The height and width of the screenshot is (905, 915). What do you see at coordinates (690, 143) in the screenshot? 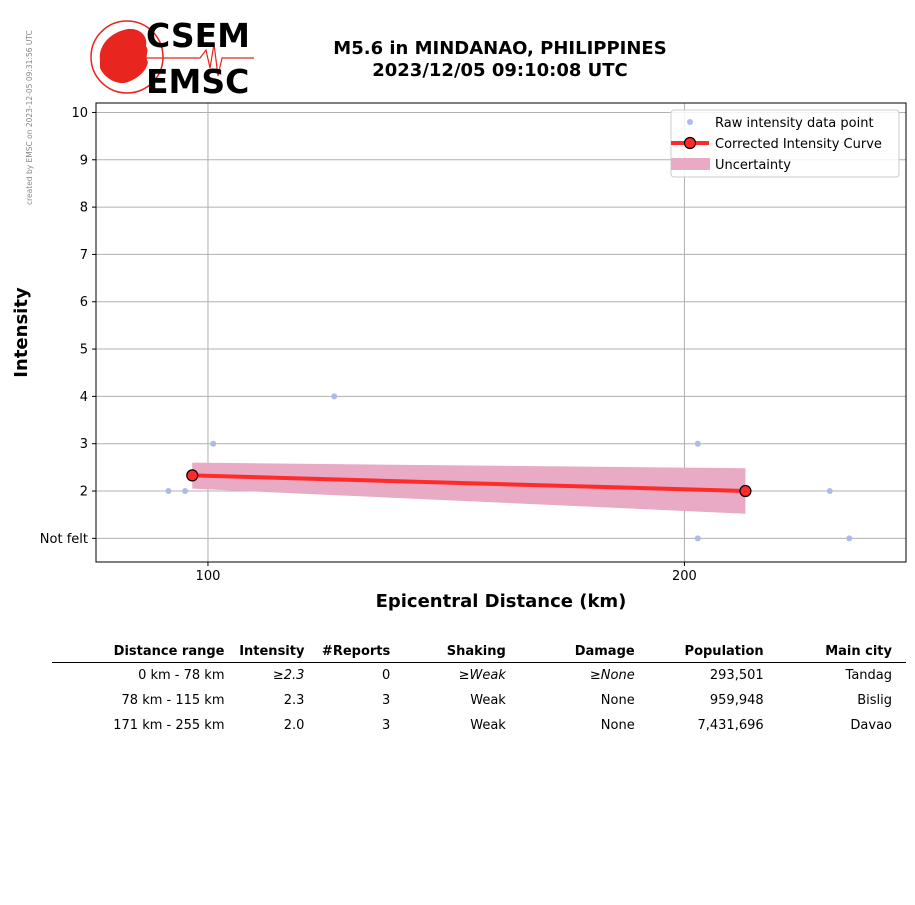
I see `legend-curve-marker` at bounding box center [690, 143].